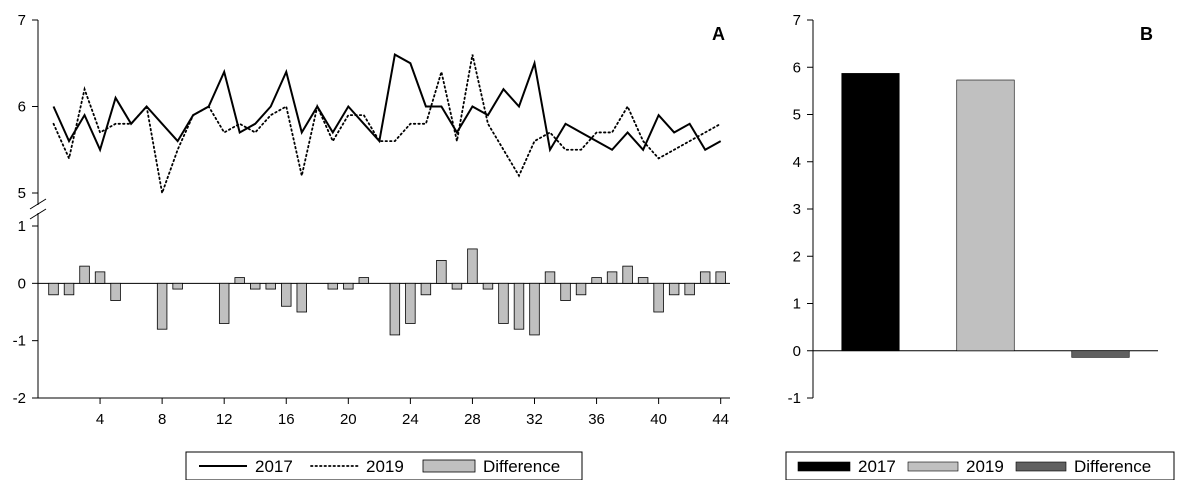  I want to click on x-tick-label: 20, so click(348, 419).